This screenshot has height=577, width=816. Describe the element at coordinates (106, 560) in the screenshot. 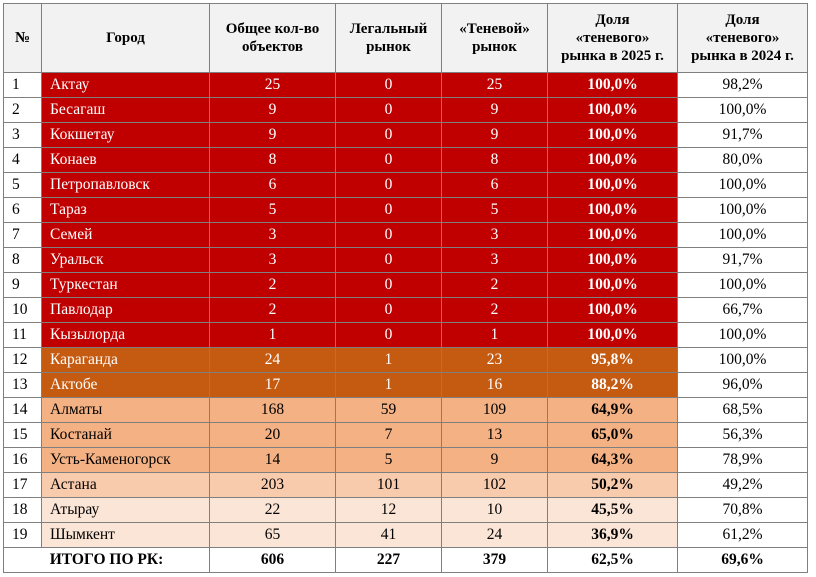

I see `total-label: ИТОГО ПО РК:` at that location.